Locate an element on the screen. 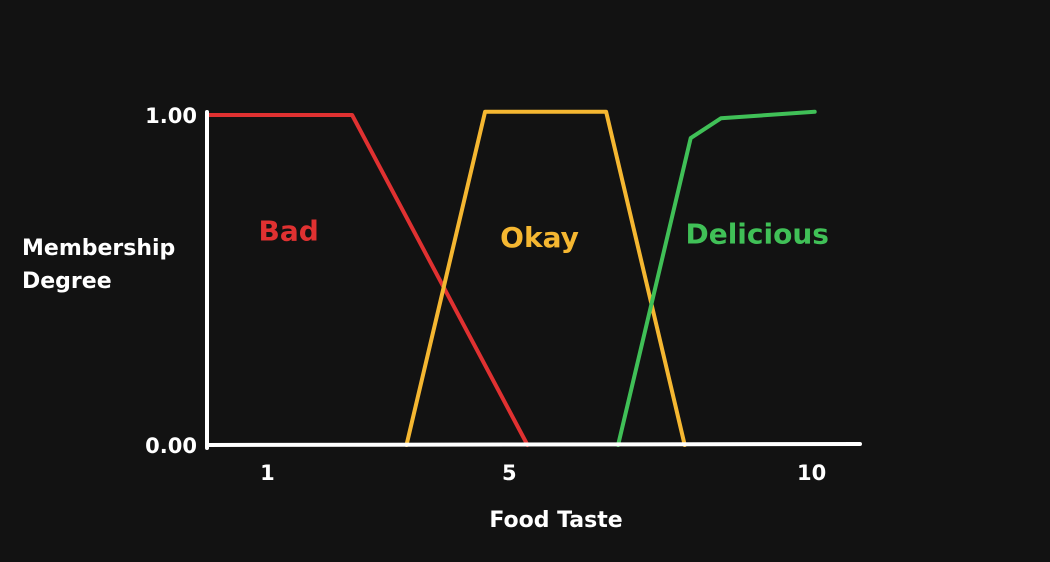 This screenshot has width=1050, height=562. series-line-delicious is located at coordinates (716, 278).